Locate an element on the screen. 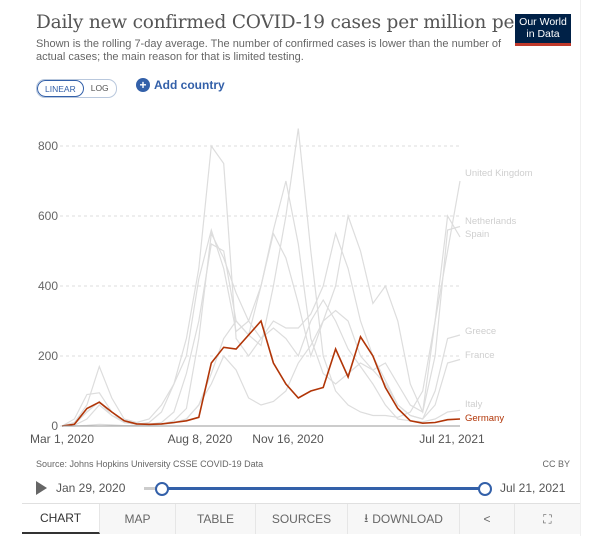  timeline-start-label: Jan 29, 2020 is located at coordinates (91, 488).